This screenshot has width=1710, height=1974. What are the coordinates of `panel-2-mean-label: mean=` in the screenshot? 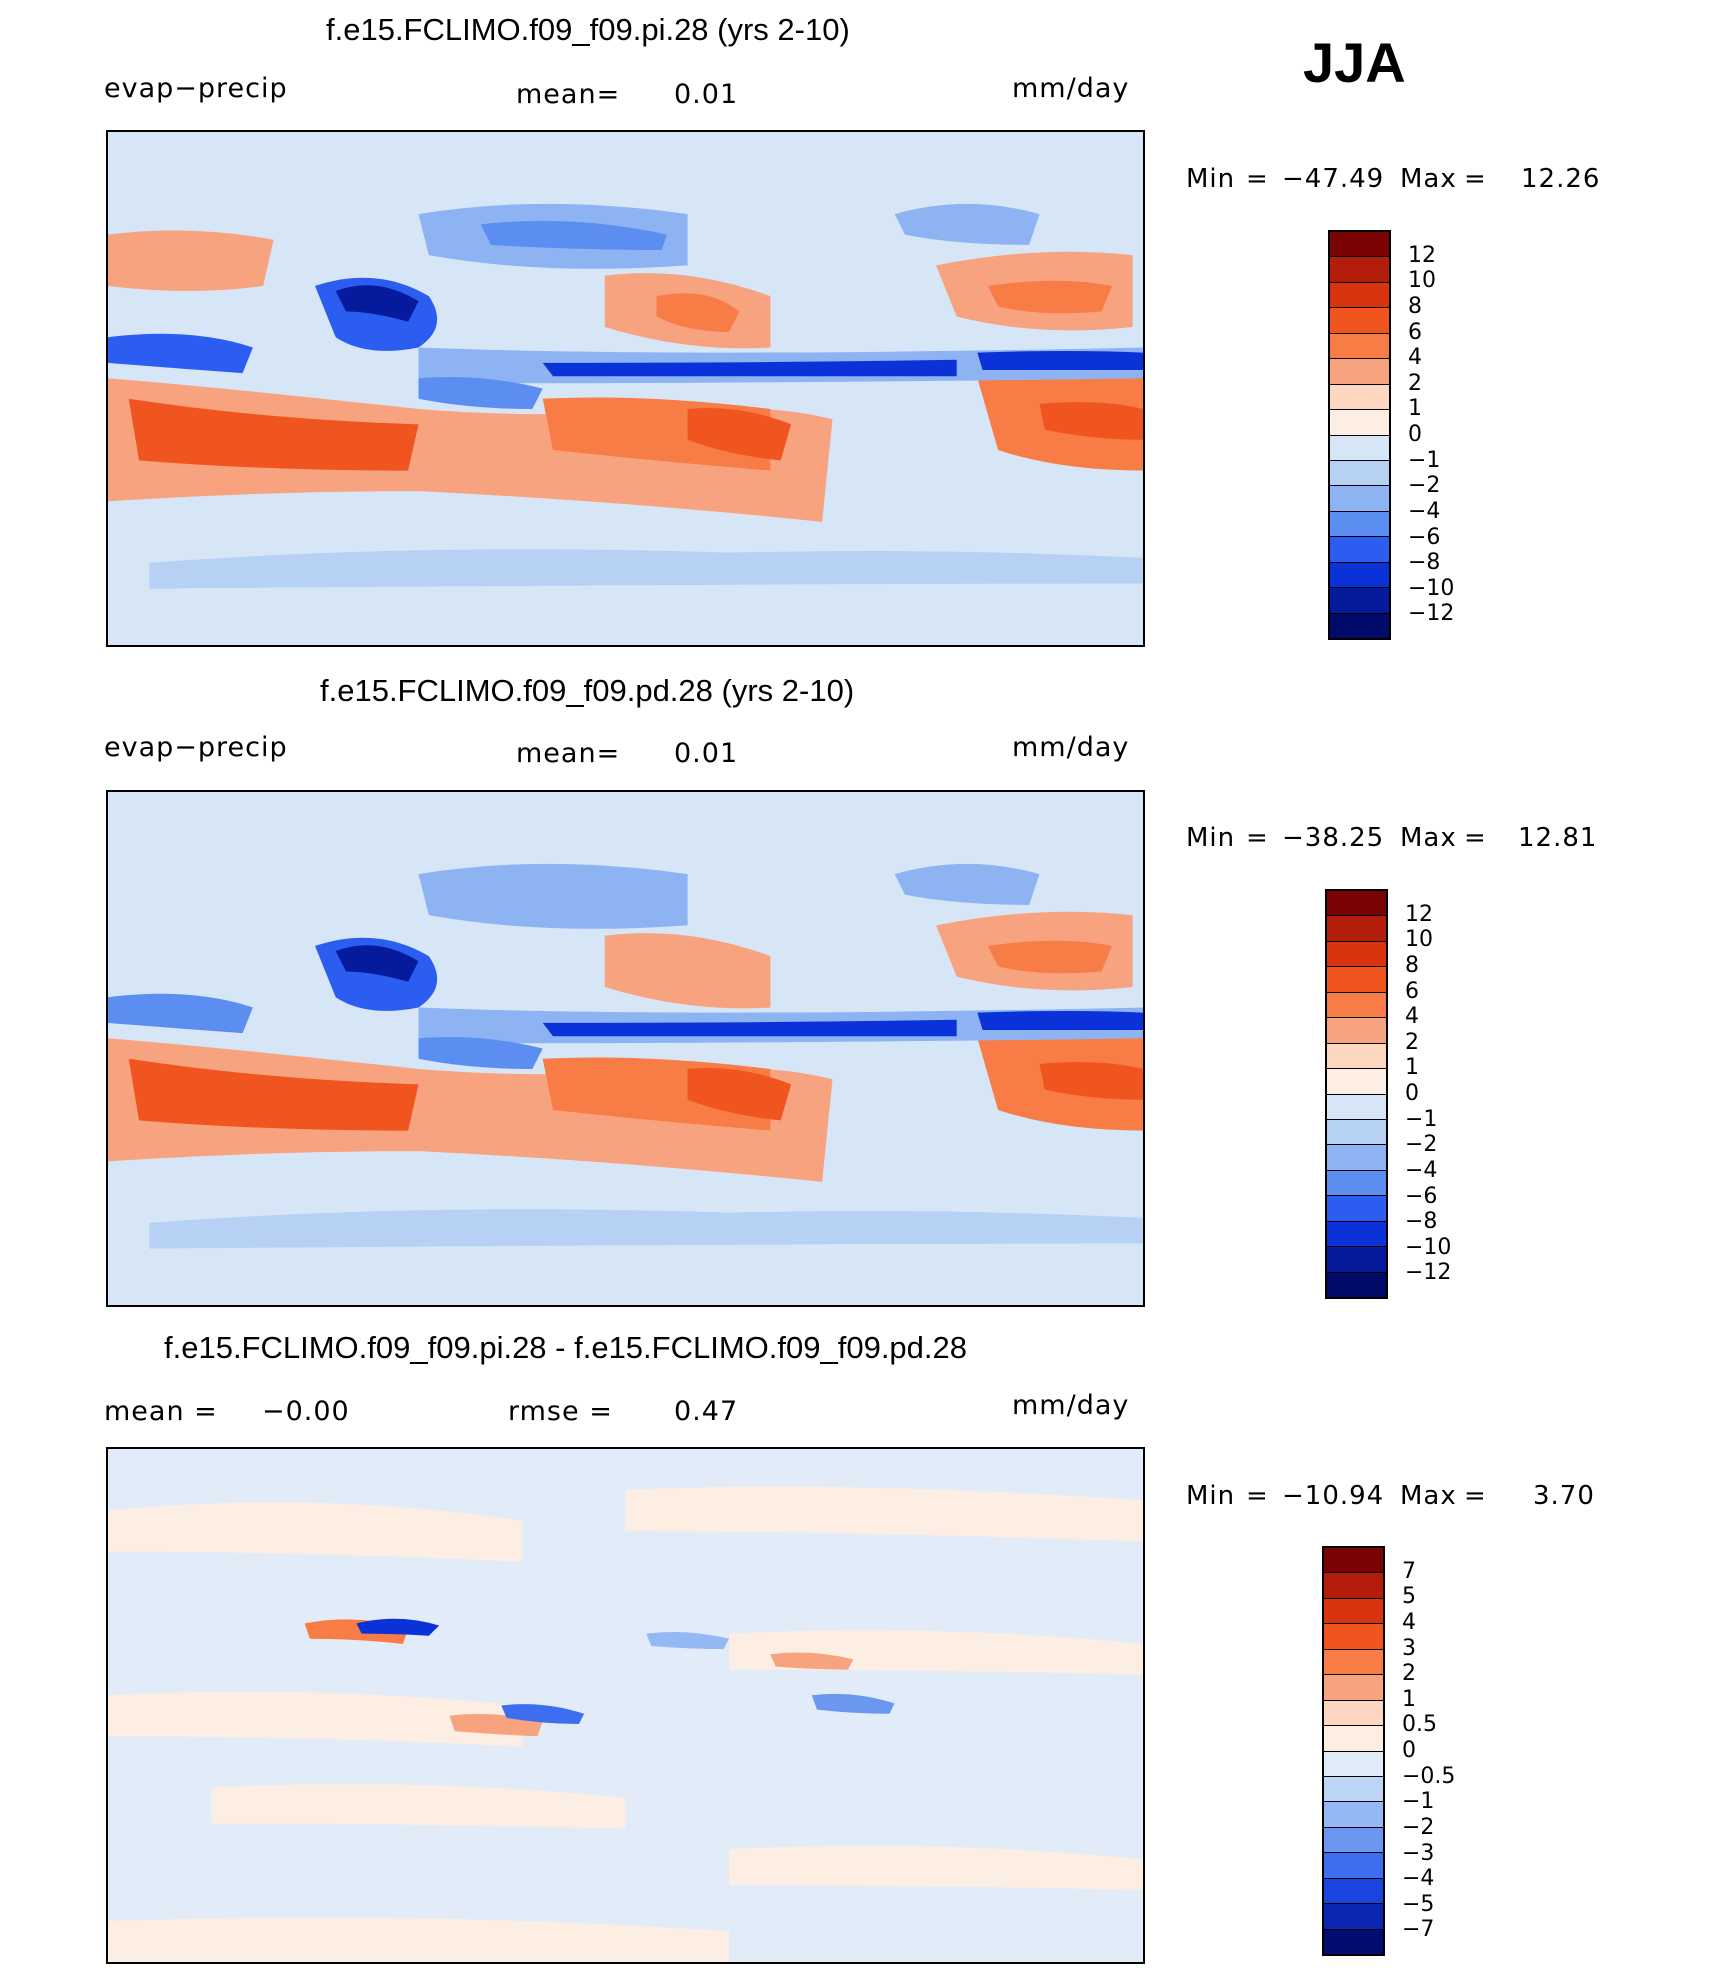 It's located at (568, 753).